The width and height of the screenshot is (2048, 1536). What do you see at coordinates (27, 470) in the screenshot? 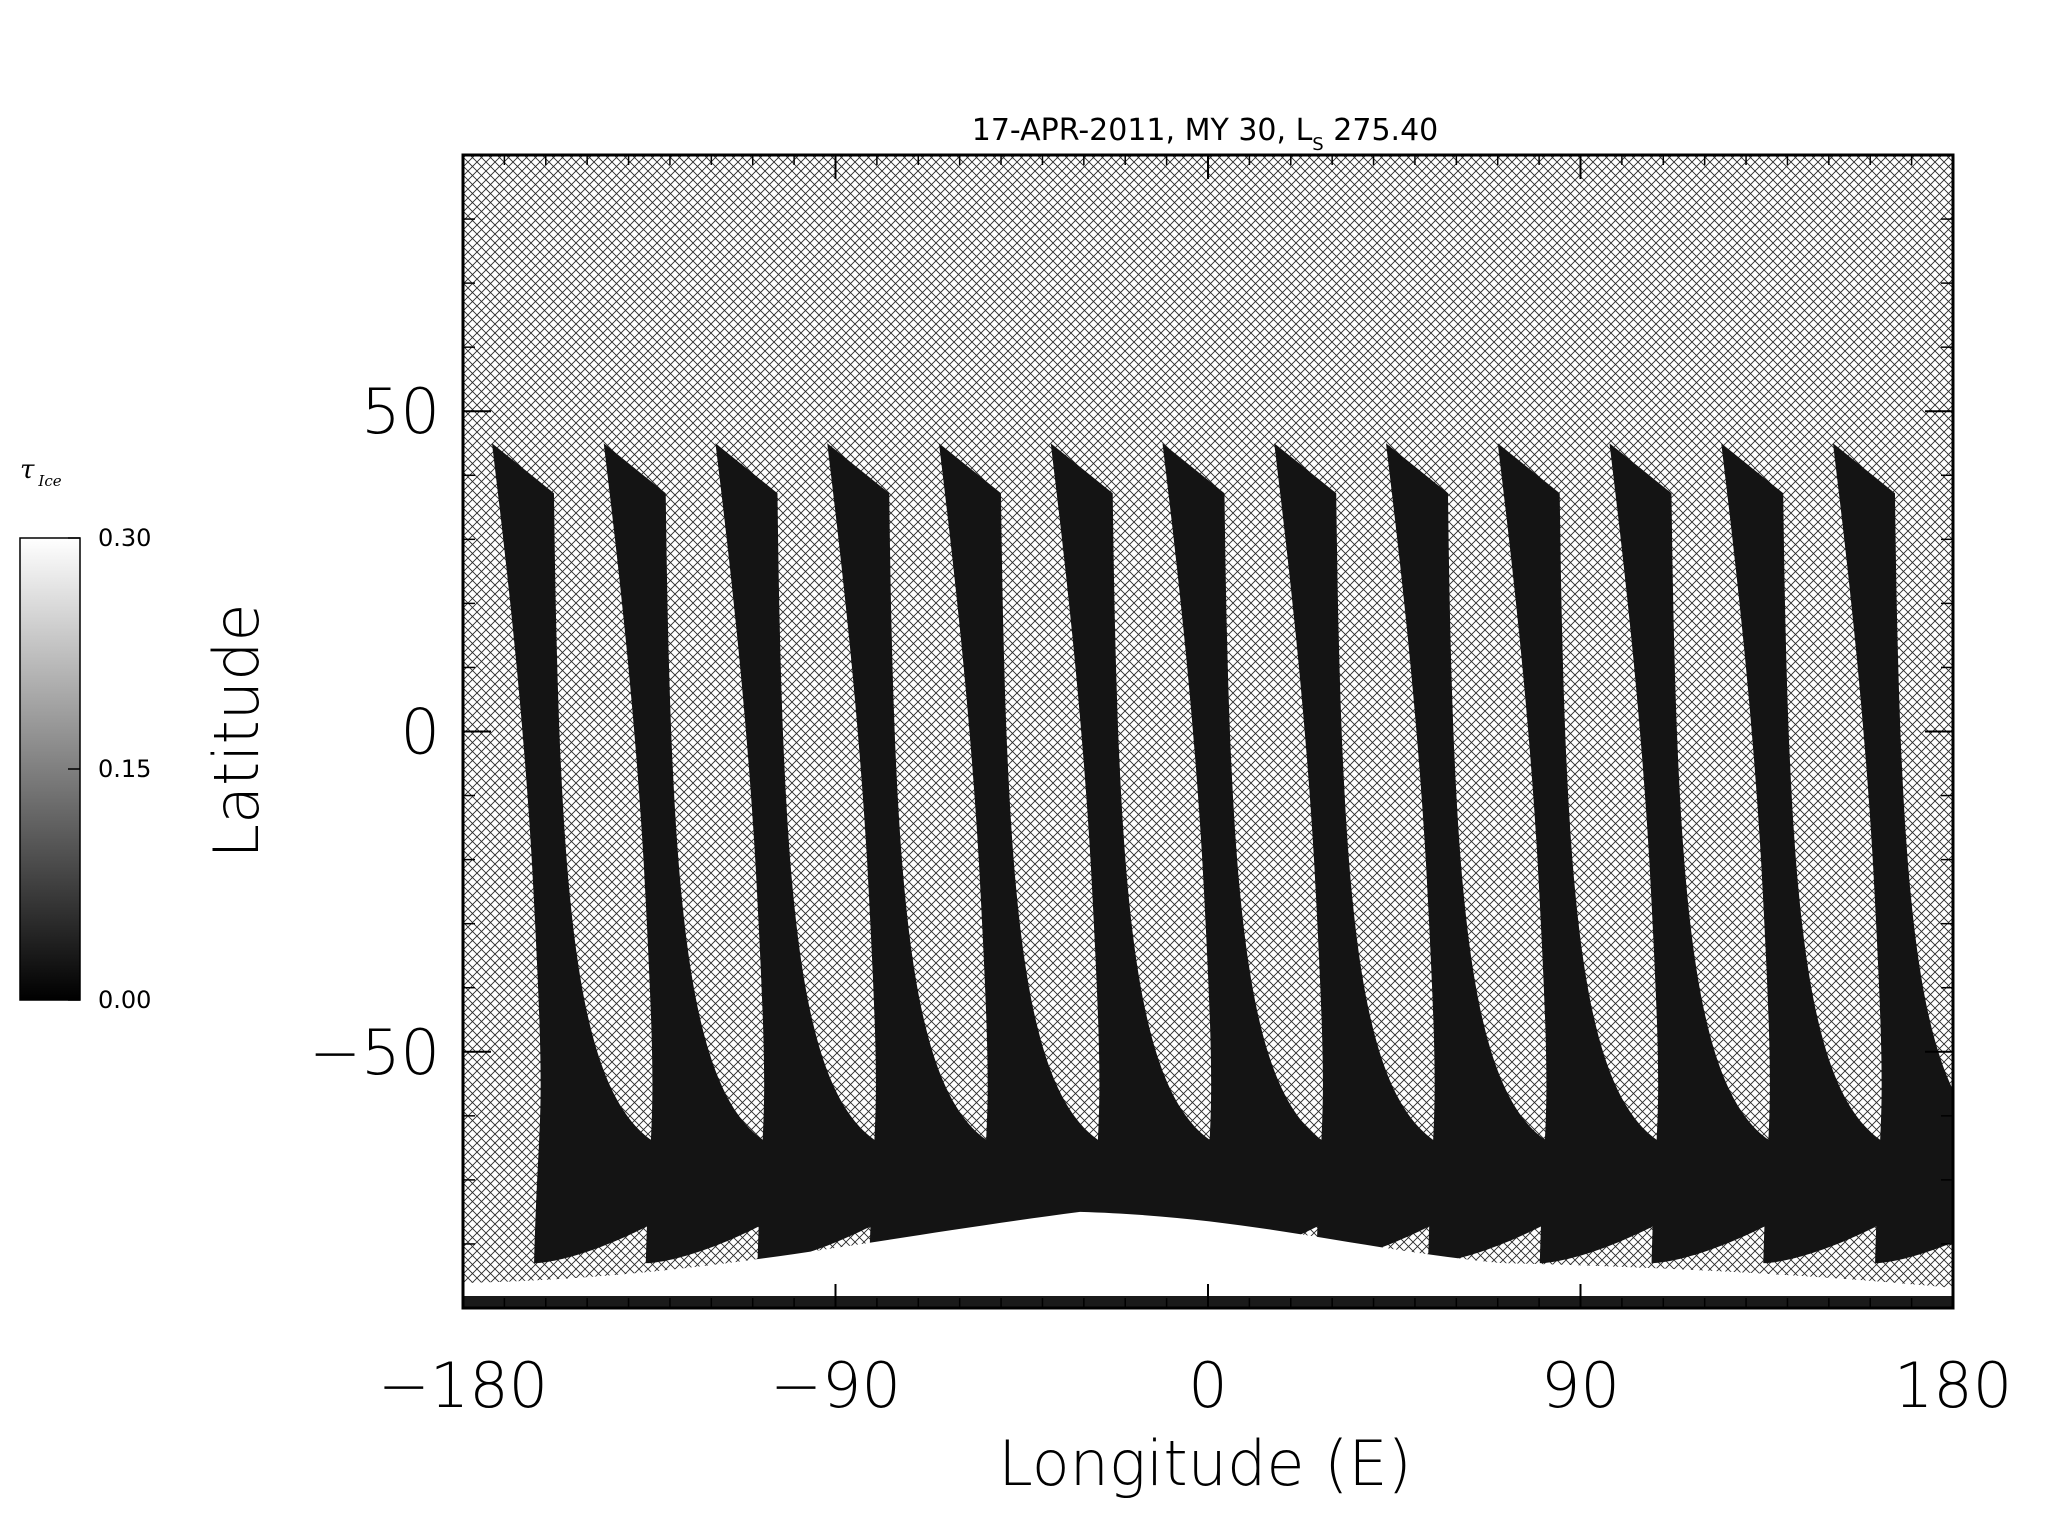
I see `colorbar-symbol: τ` at bounding box center [27, 470].